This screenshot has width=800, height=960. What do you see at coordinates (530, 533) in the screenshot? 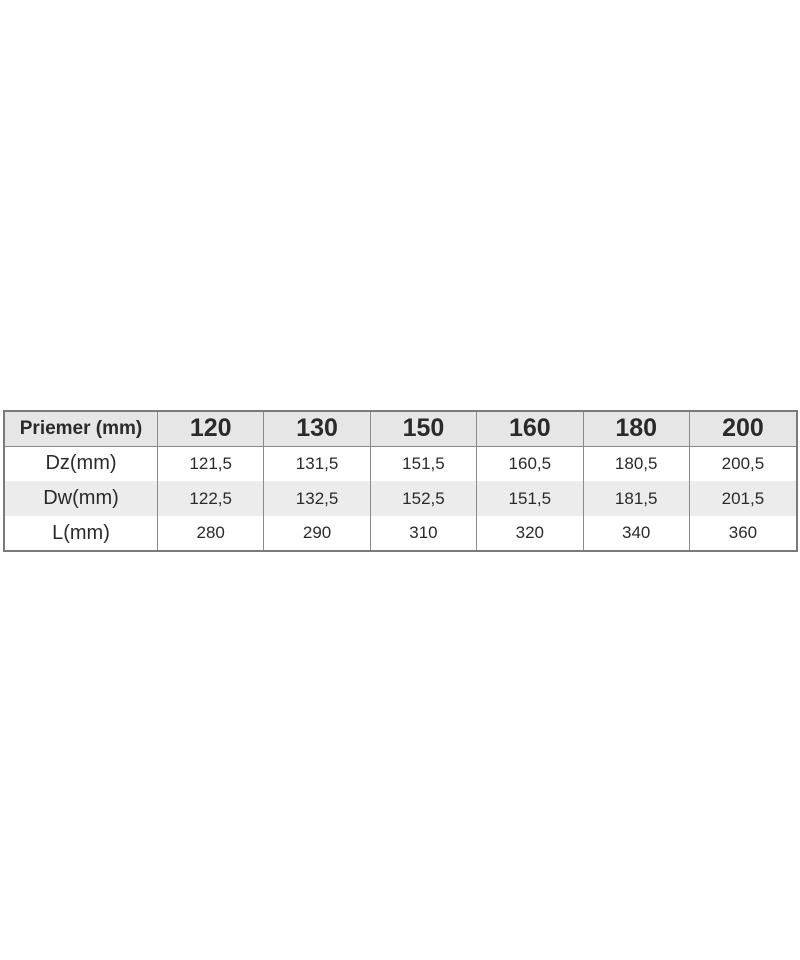
I see `table-cell: 320` at bounding box center [530, 533].